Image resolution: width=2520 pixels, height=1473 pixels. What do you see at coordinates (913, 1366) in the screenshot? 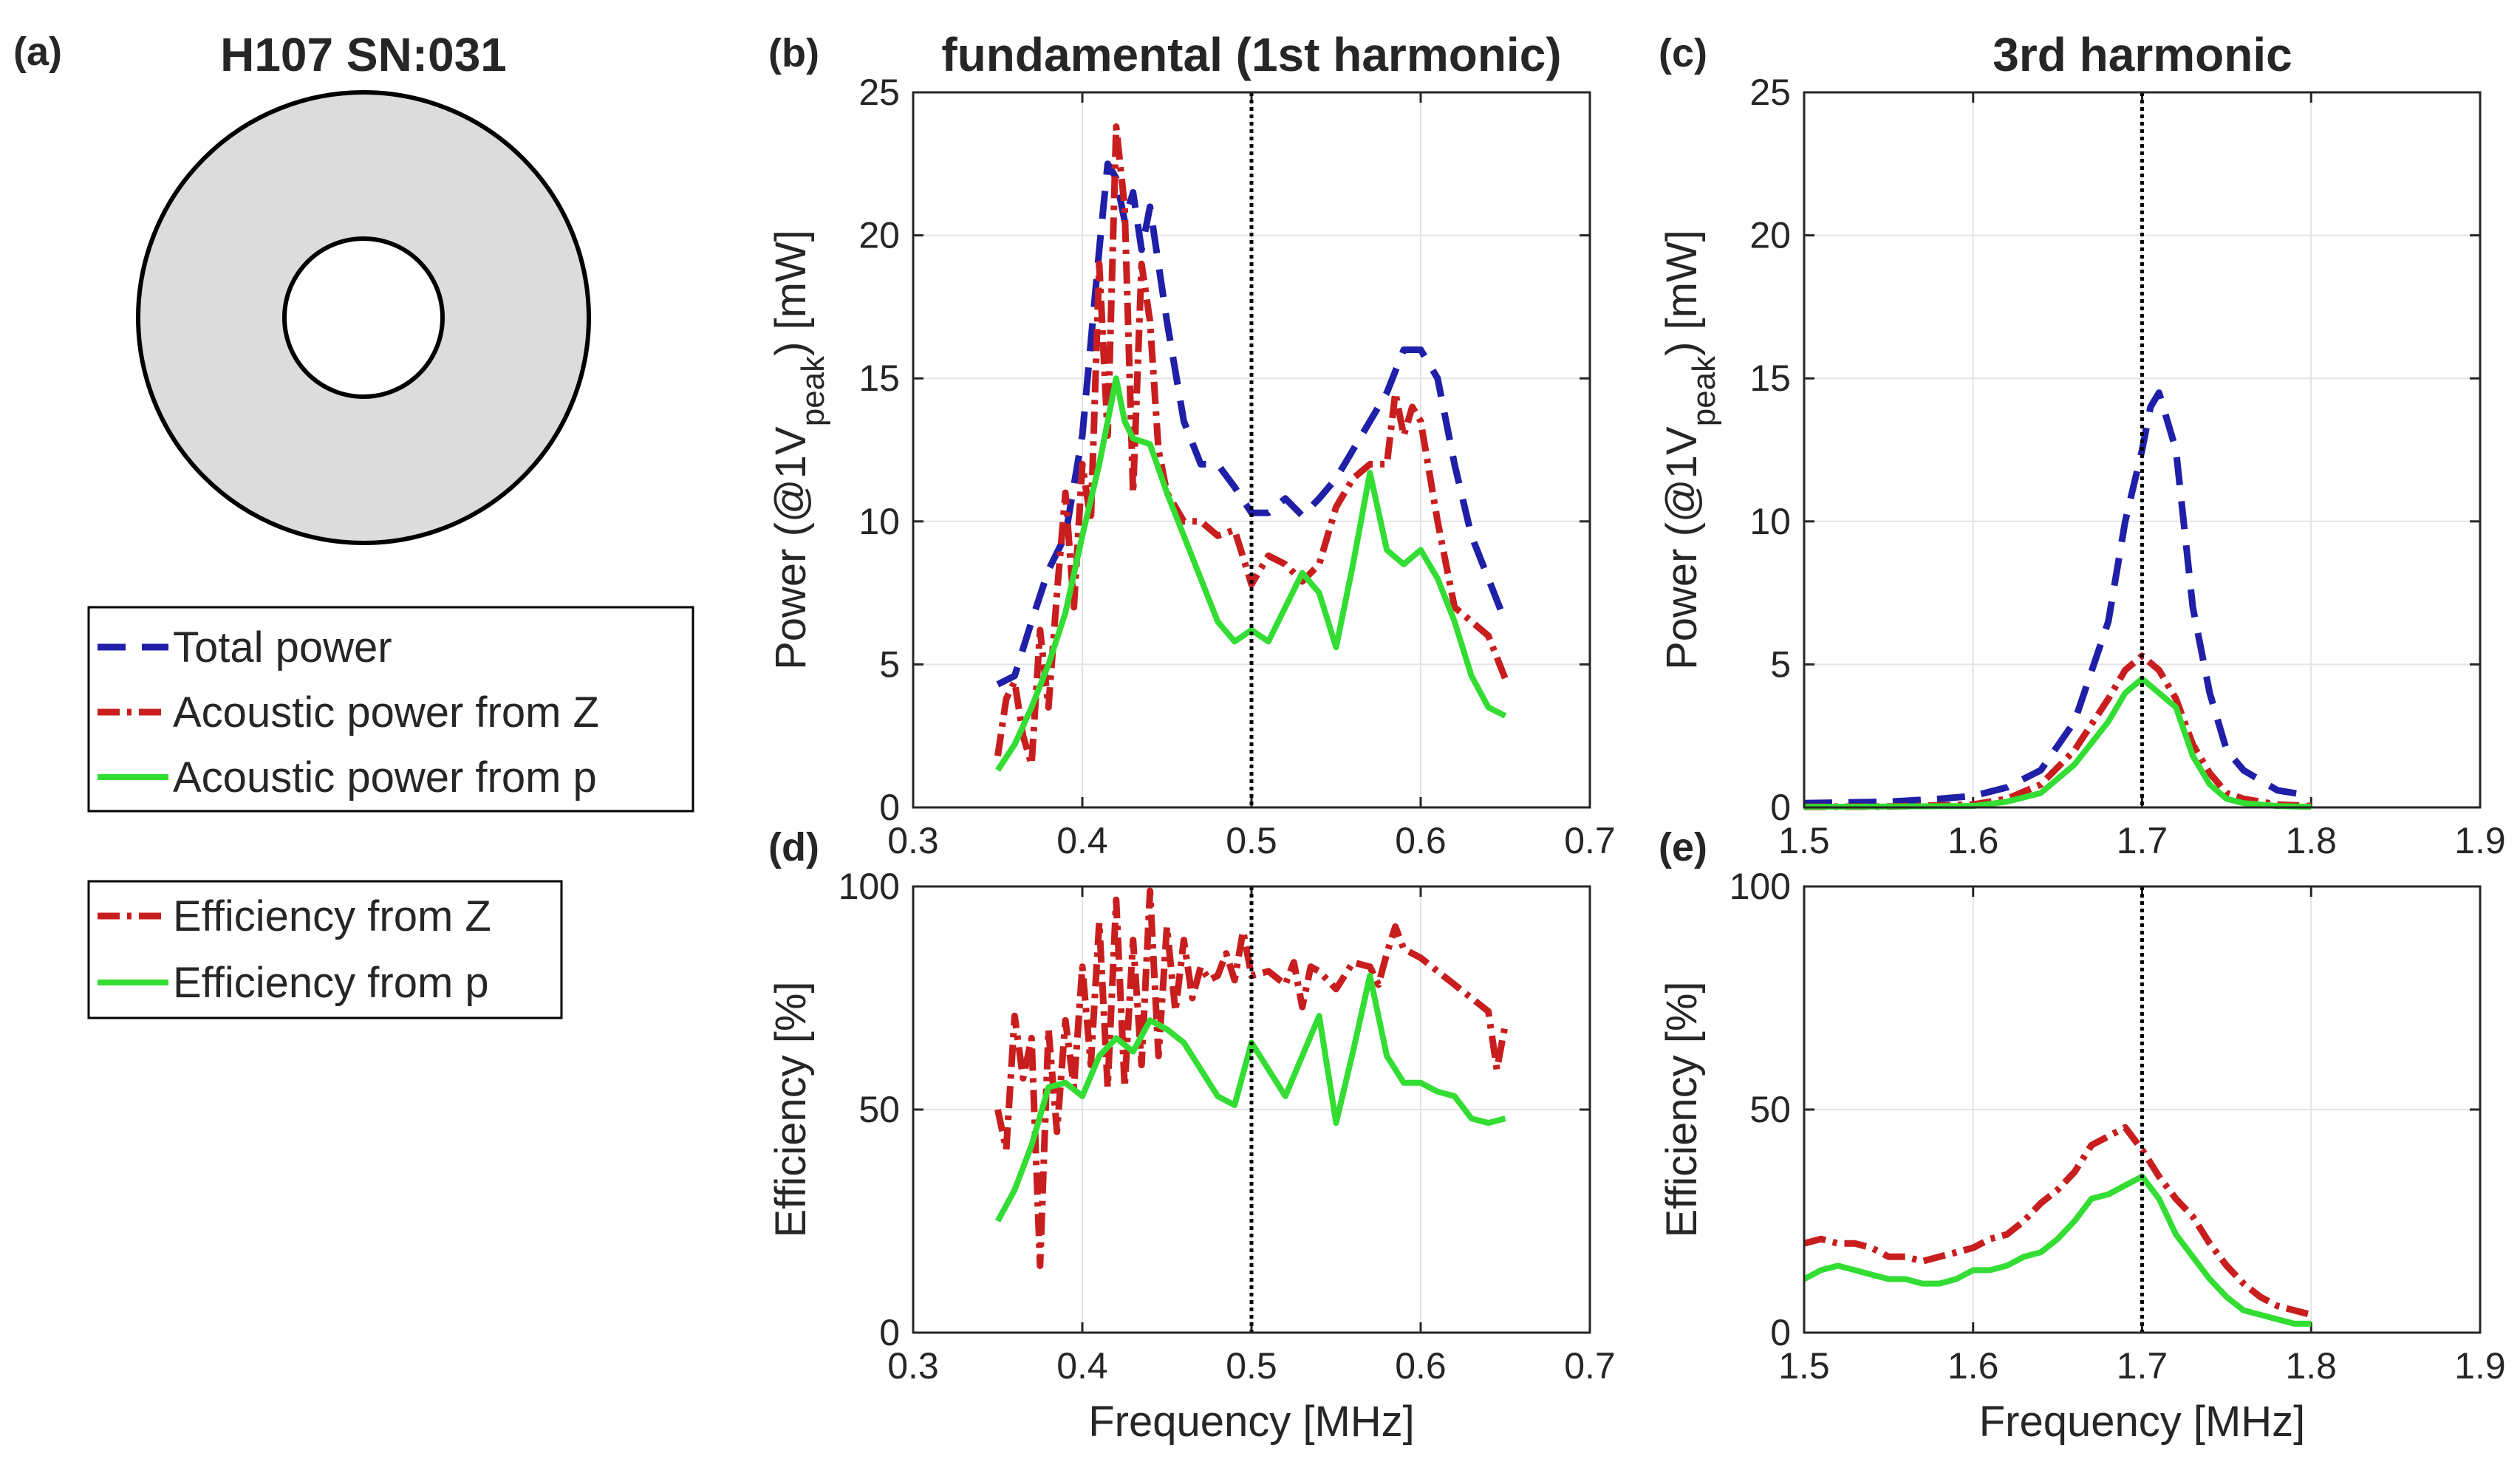
I see `xtick-label-d-0: 0.3` at bounding box center [913, 1366].